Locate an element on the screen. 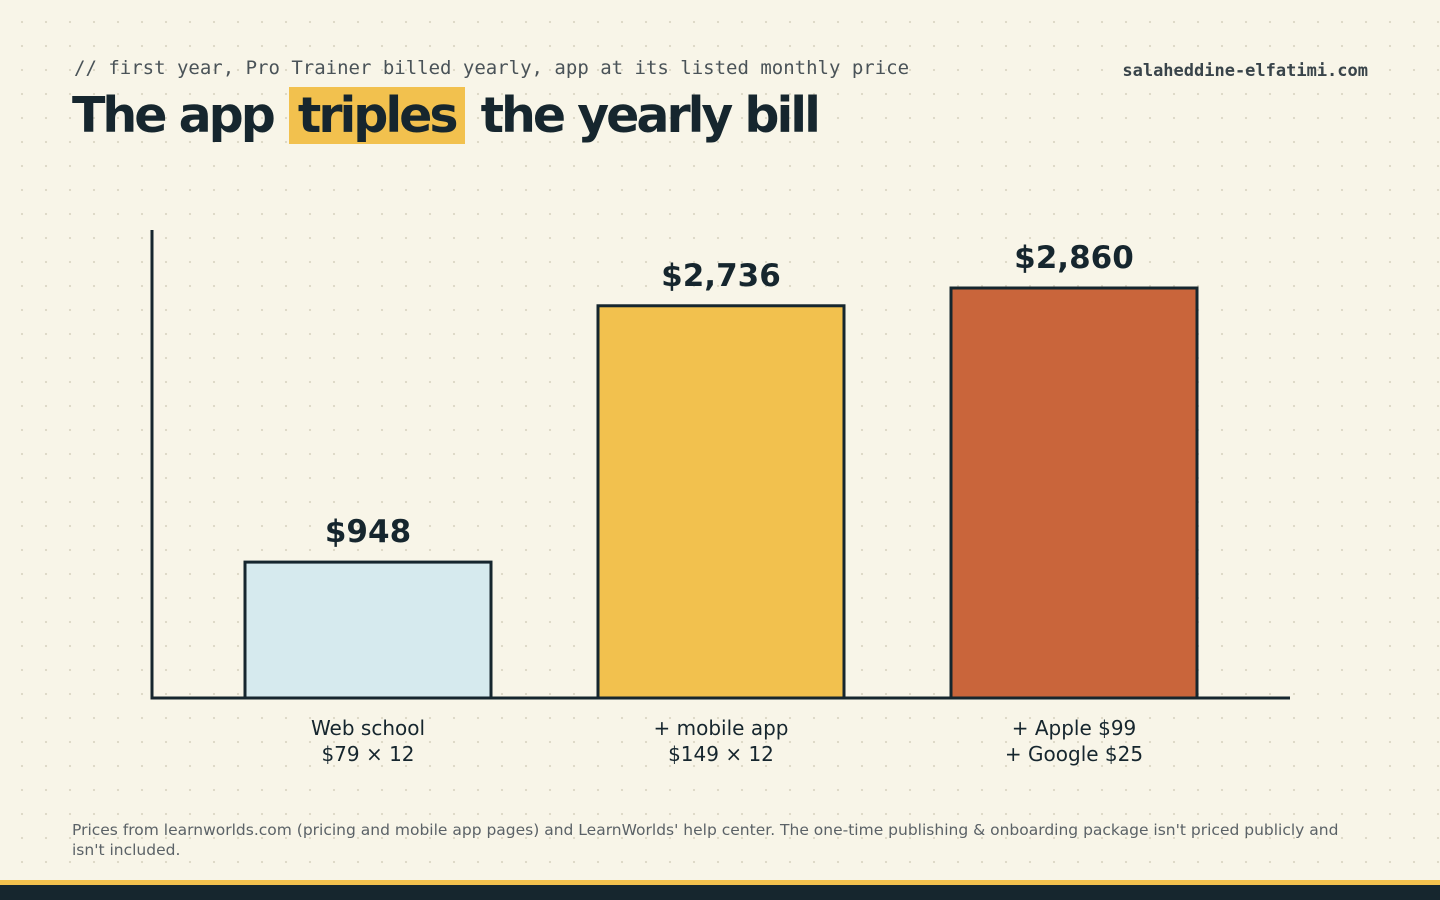 The image size is (1440, 900). title-part-1: The app is located at coordinates (174, 115).